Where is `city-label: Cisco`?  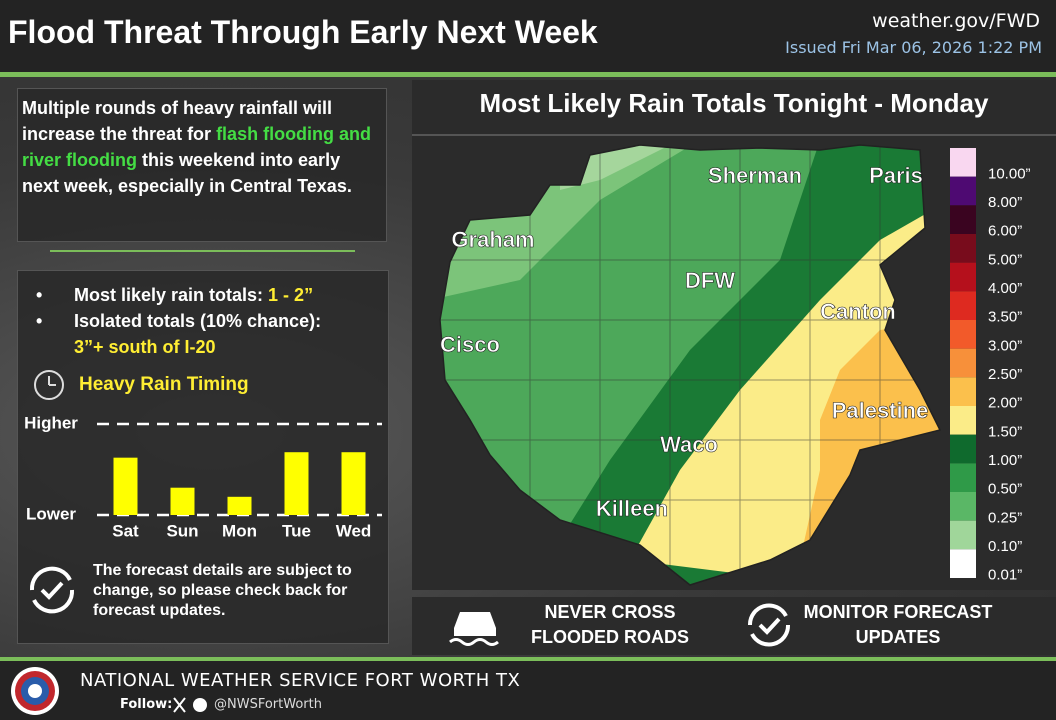 city-label: Cisco is located at coordinates (470, 344).